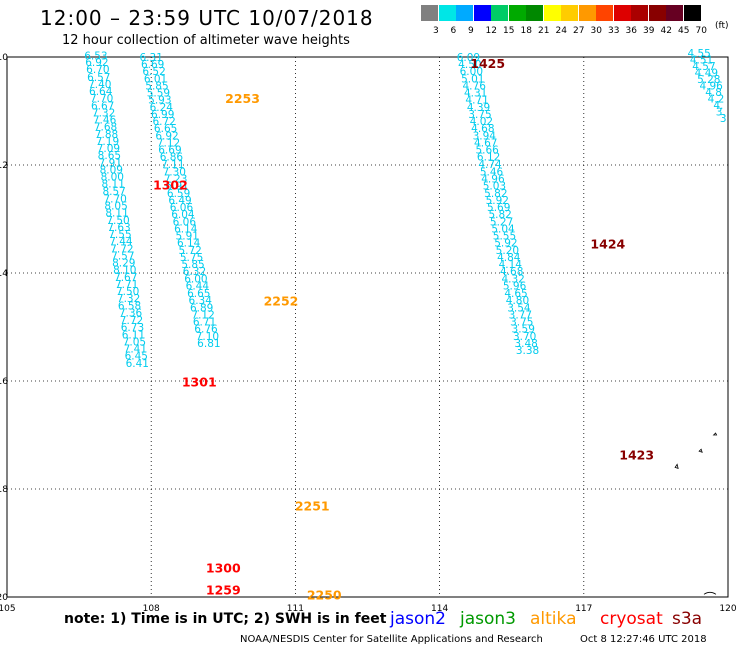  What do you see at coordinates (488, 158) in the screenshot?
I see `wave-height-value: 6.12` at bounding box center [488, 158].